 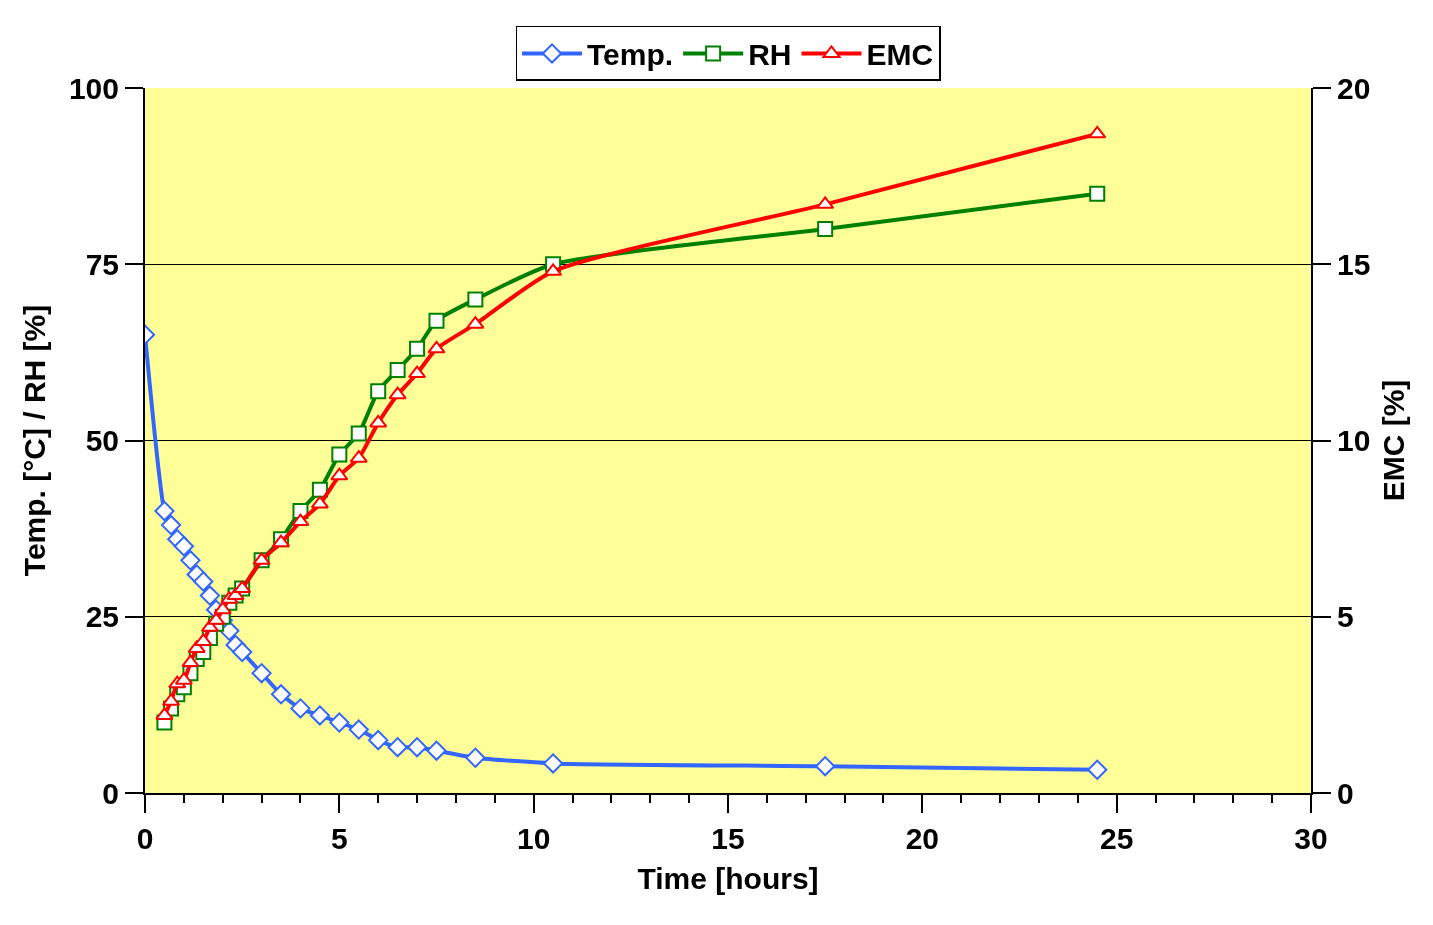 I want to click on y-tick-label: 100, so click(x=93, y=88).